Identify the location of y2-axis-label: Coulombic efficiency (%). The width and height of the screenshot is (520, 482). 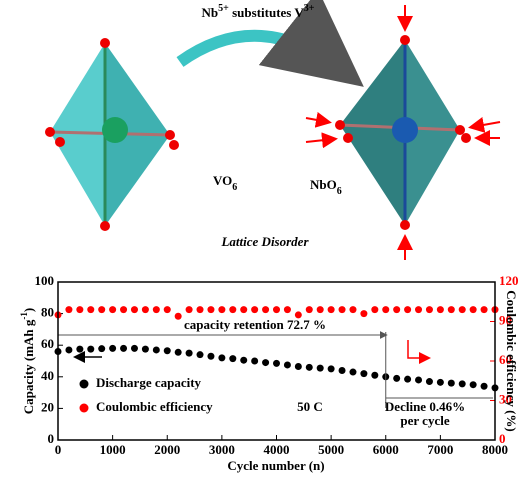
(511, 361).